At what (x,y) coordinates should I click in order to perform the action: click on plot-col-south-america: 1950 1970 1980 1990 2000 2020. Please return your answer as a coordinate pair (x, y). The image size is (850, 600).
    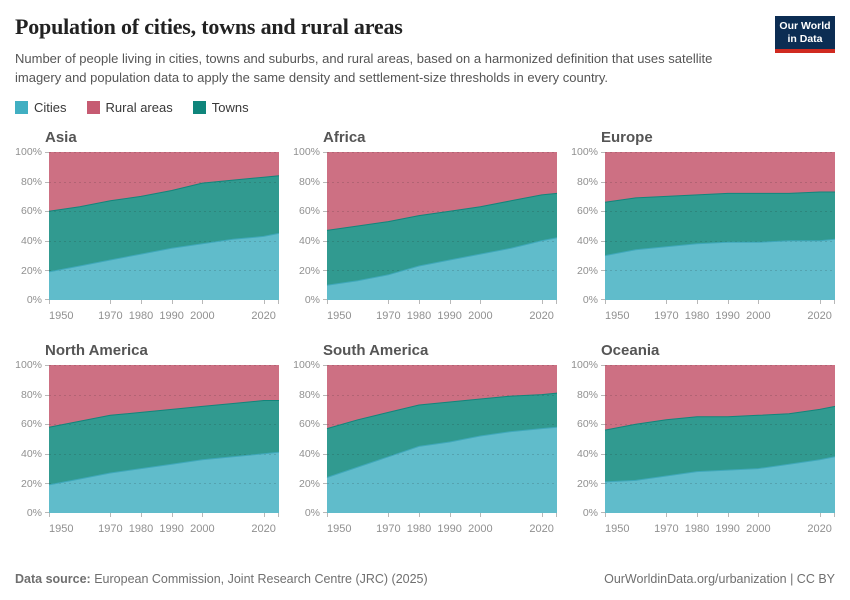
    Looking at the image, I should click on (440, 450).